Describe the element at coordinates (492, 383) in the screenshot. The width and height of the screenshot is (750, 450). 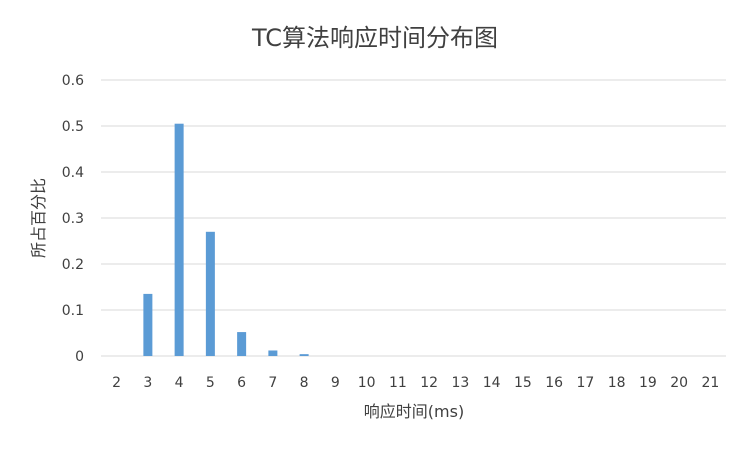
I see `x-tick-label: 14` at that location.